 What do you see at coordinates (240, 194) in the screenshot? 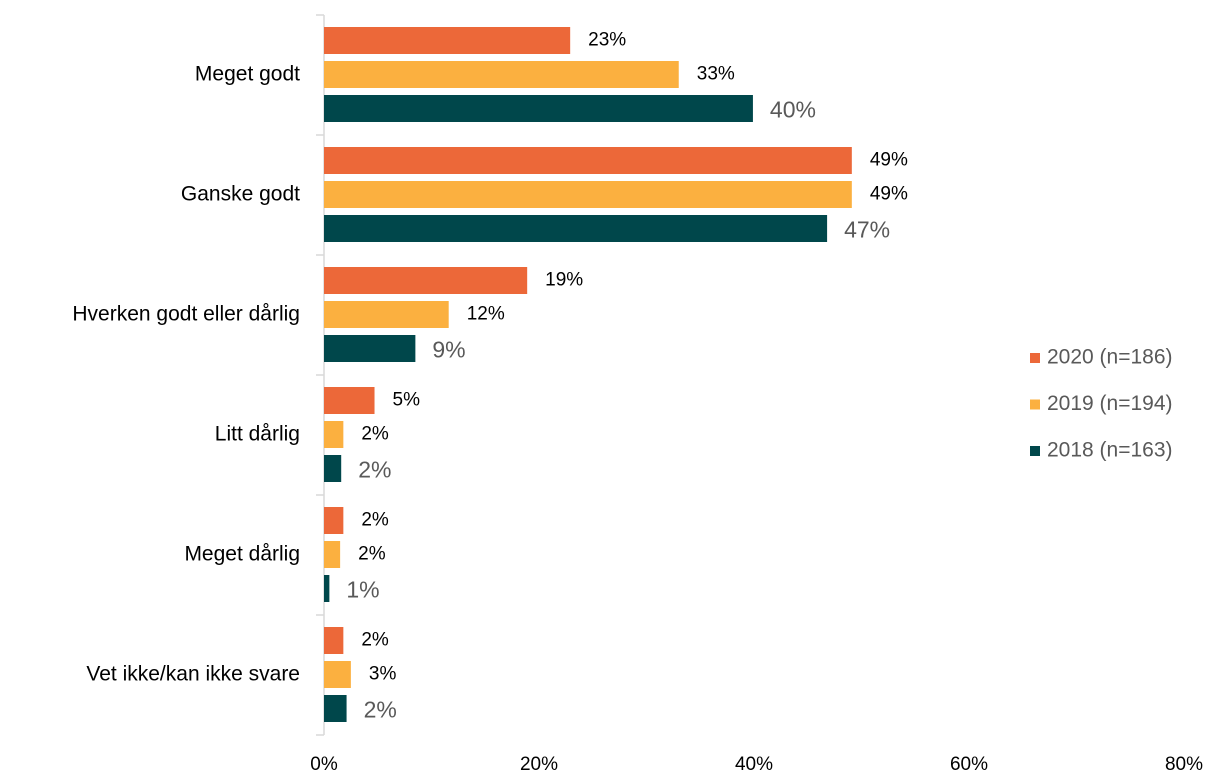
I see `category-label: Ganske godt` at bounding box center [240, 194].